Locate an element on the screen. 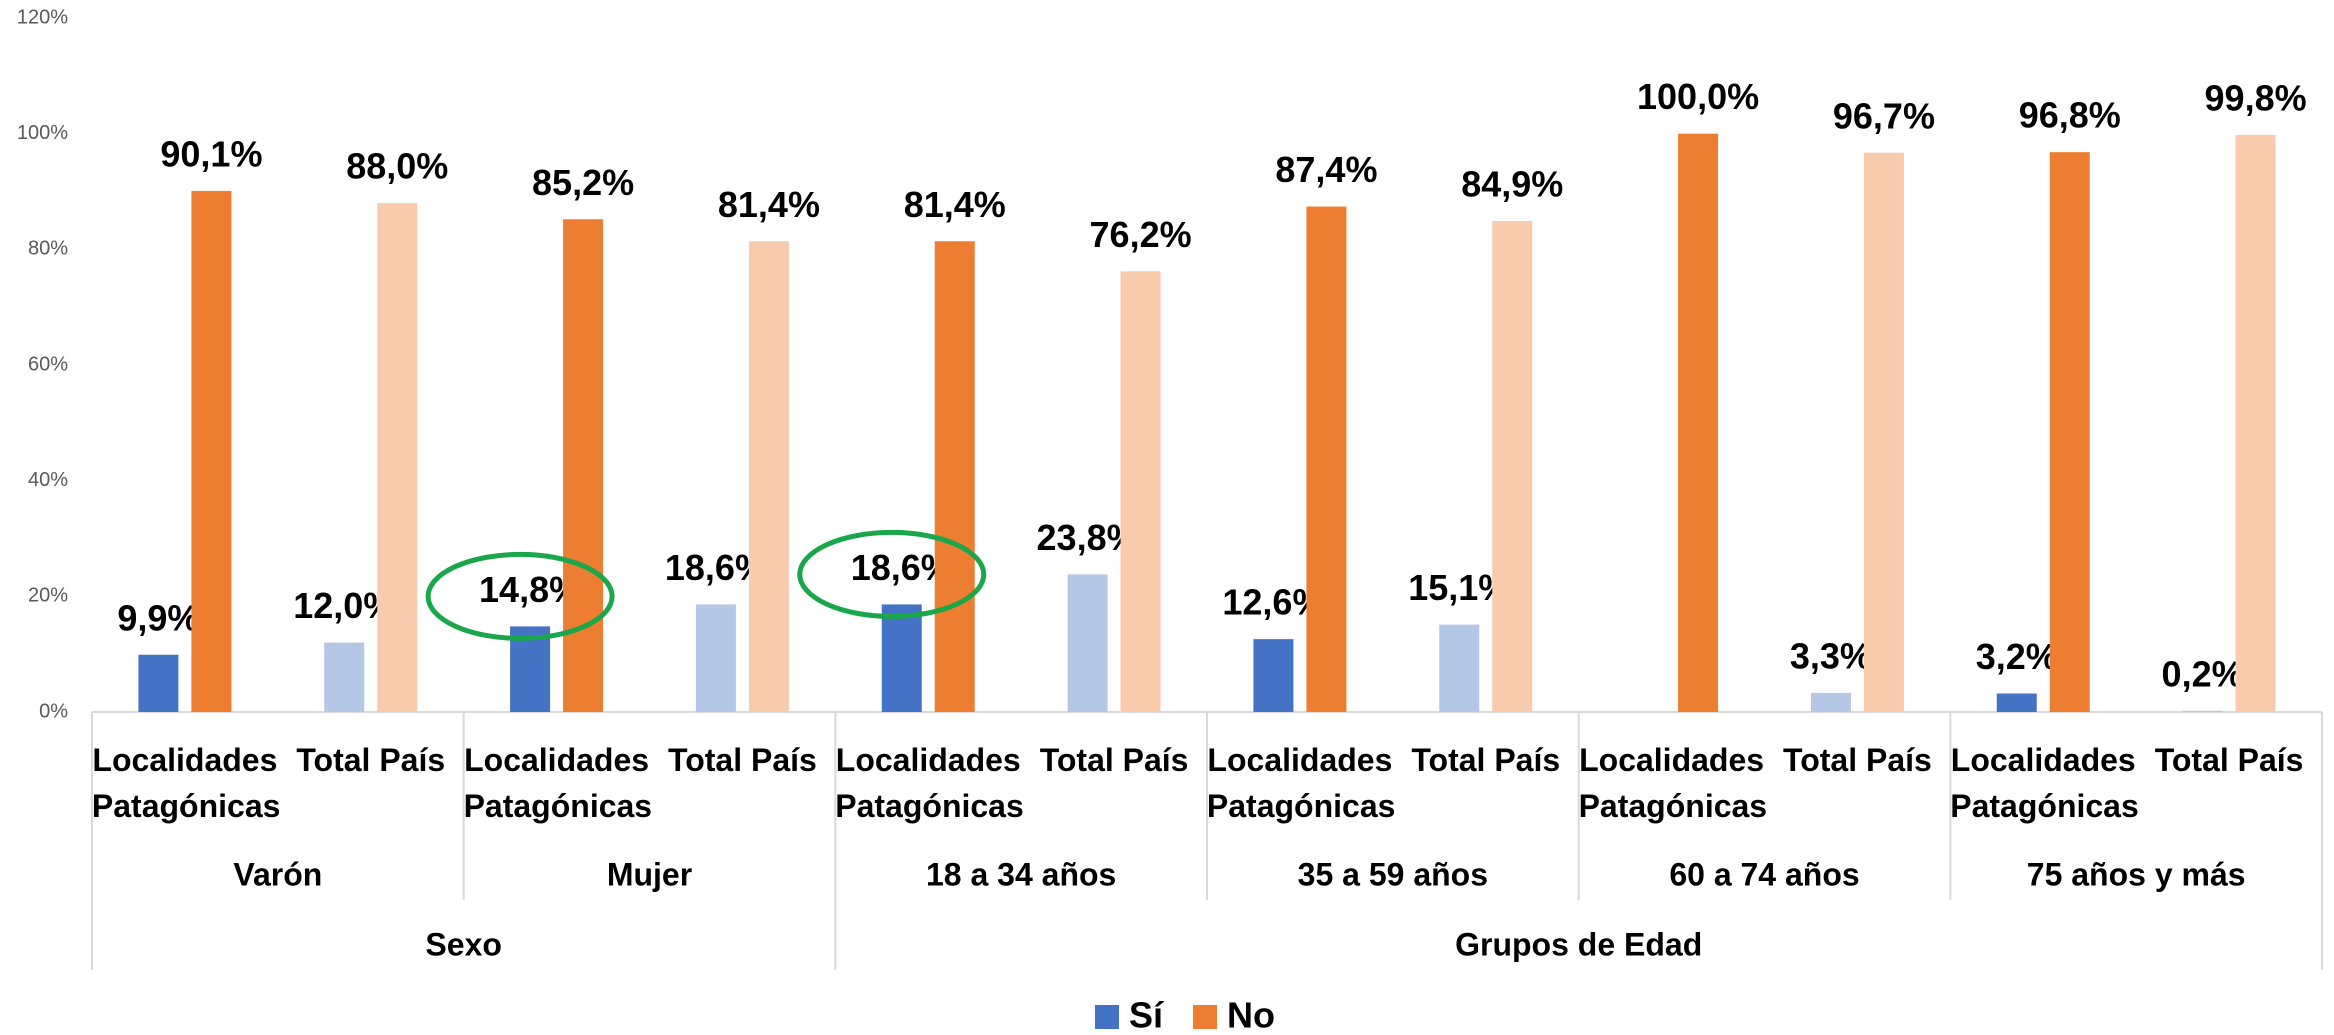  legend-label: Sí is located at coordinates (1146, 1015).